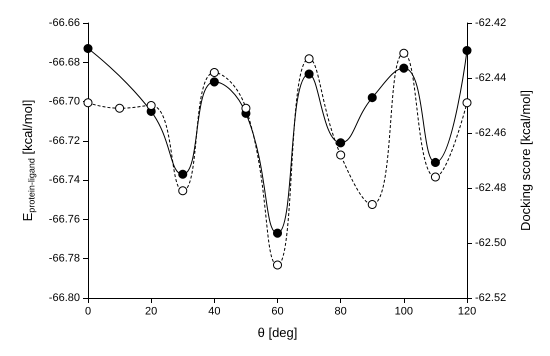  Describe the element at coordinates (490, 243) in the screenshot. I see `y2-tick-label: -62.50` at that location.